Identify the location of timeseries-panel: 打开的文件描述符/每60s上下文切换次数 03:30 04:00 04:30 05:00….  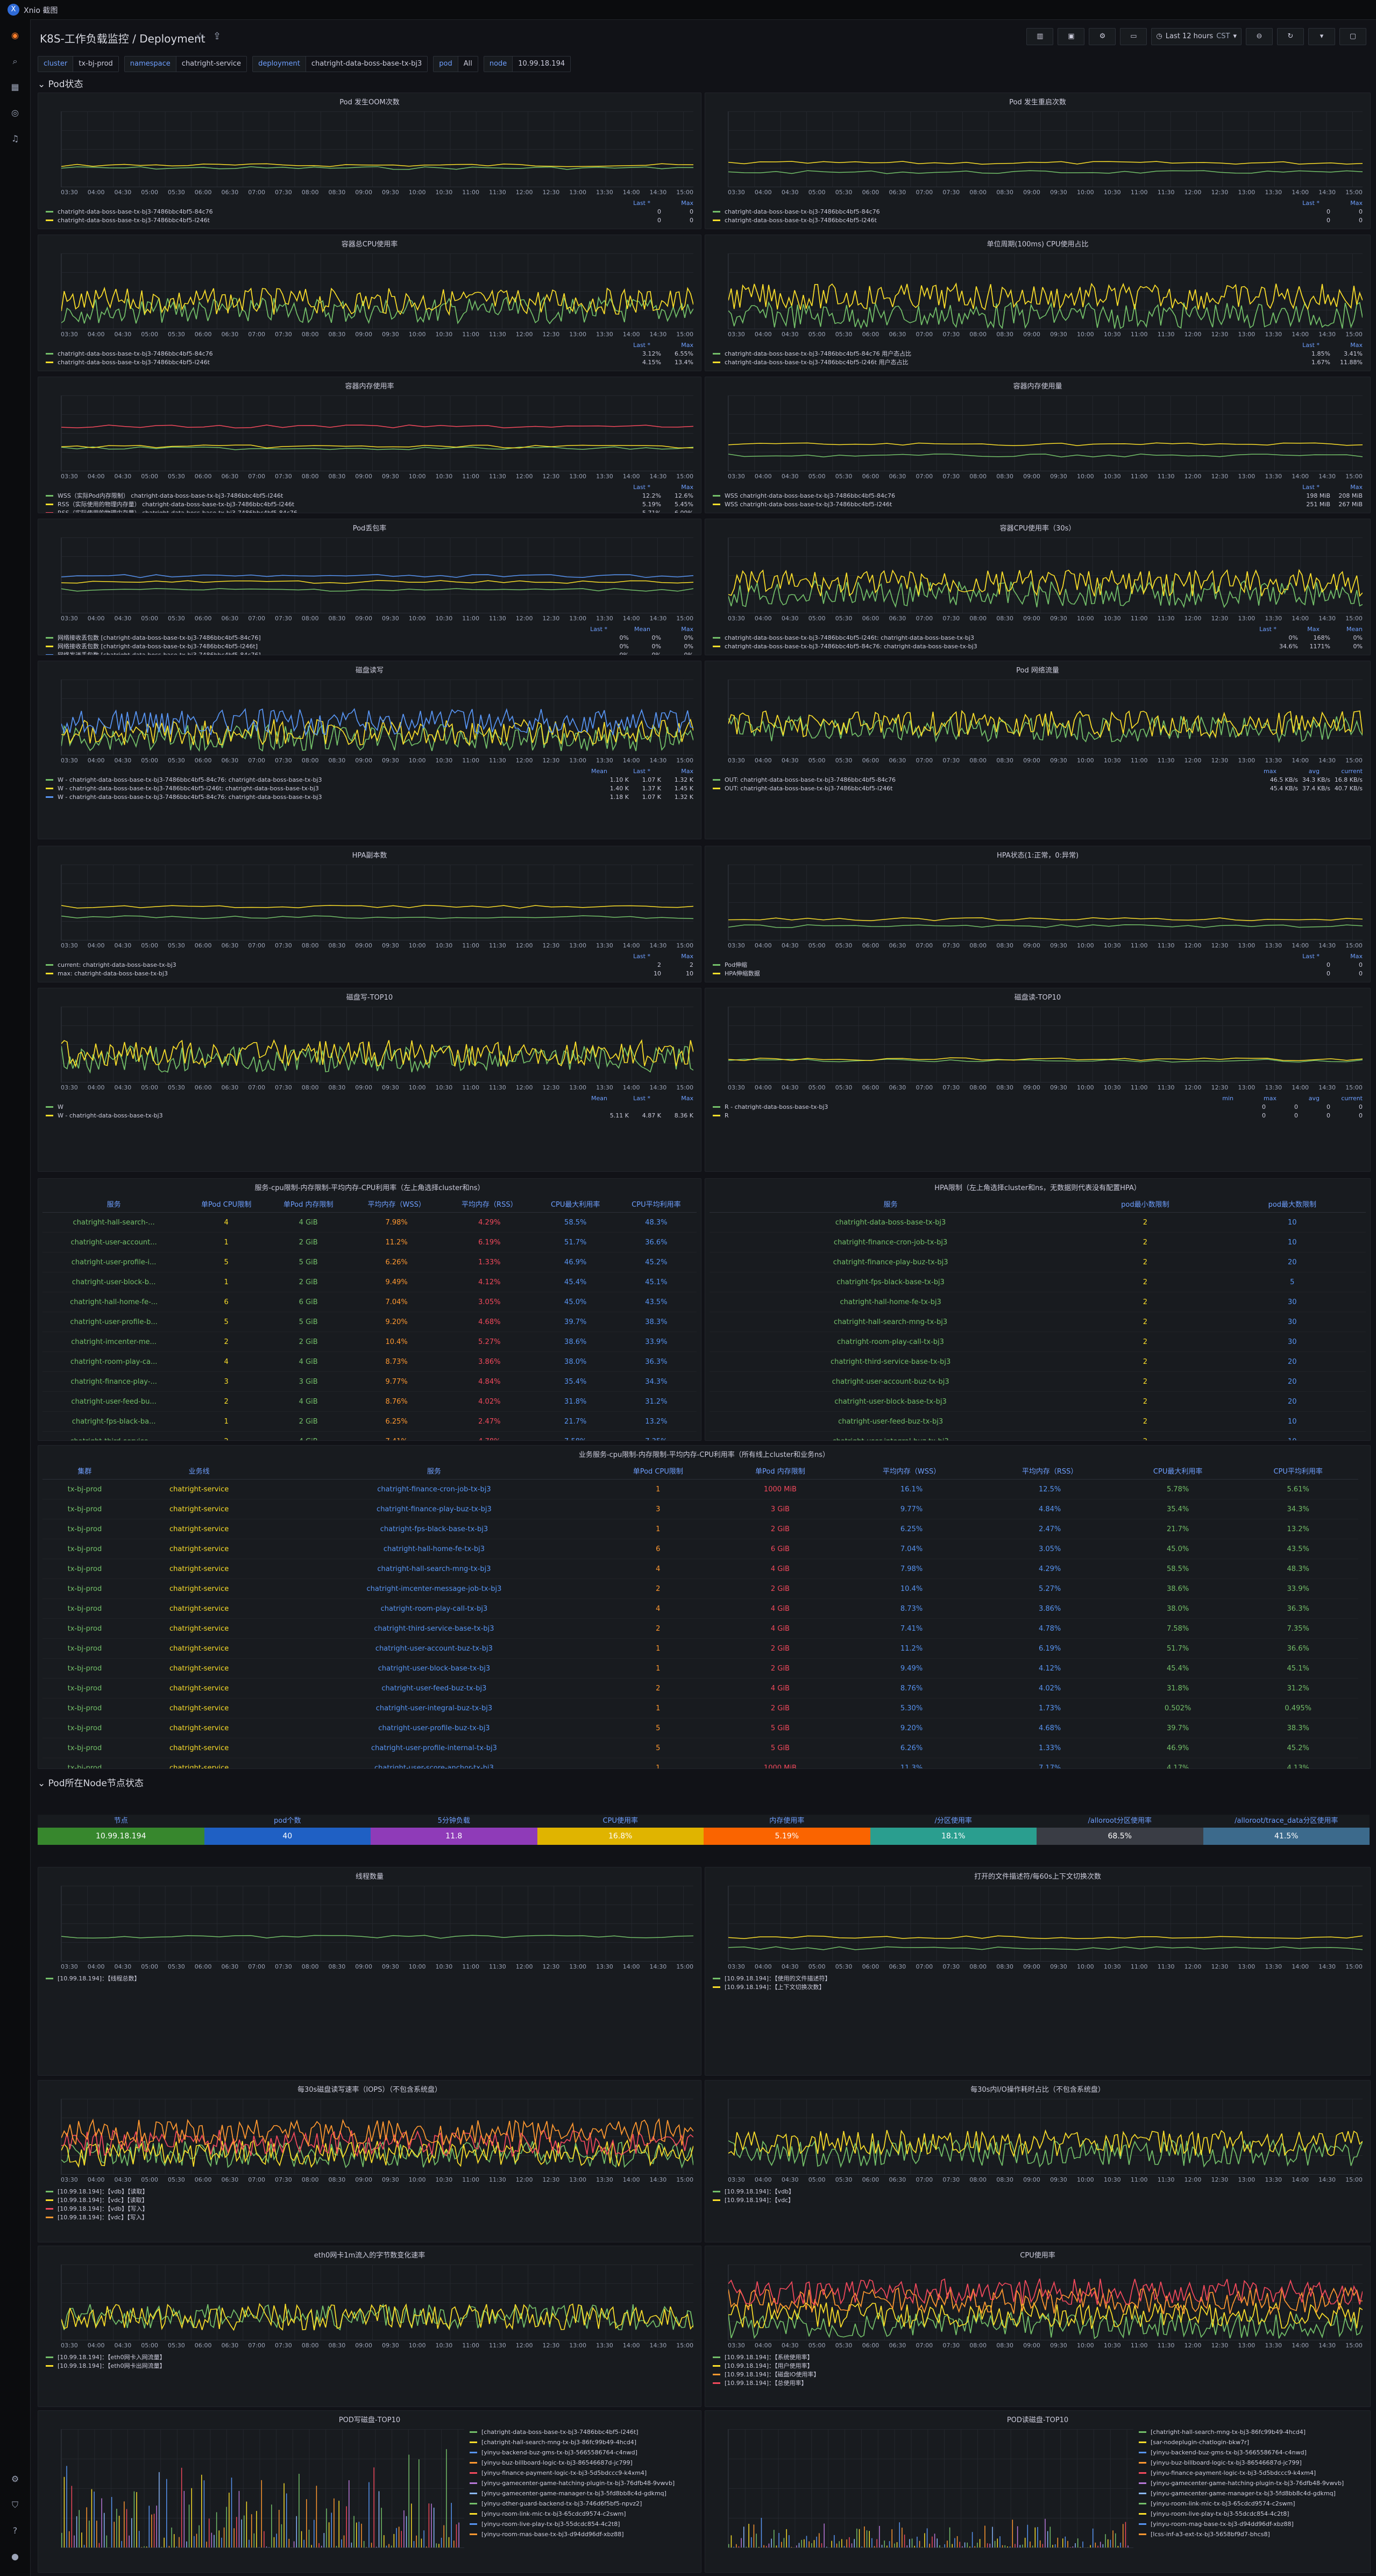
(1038, 1971).